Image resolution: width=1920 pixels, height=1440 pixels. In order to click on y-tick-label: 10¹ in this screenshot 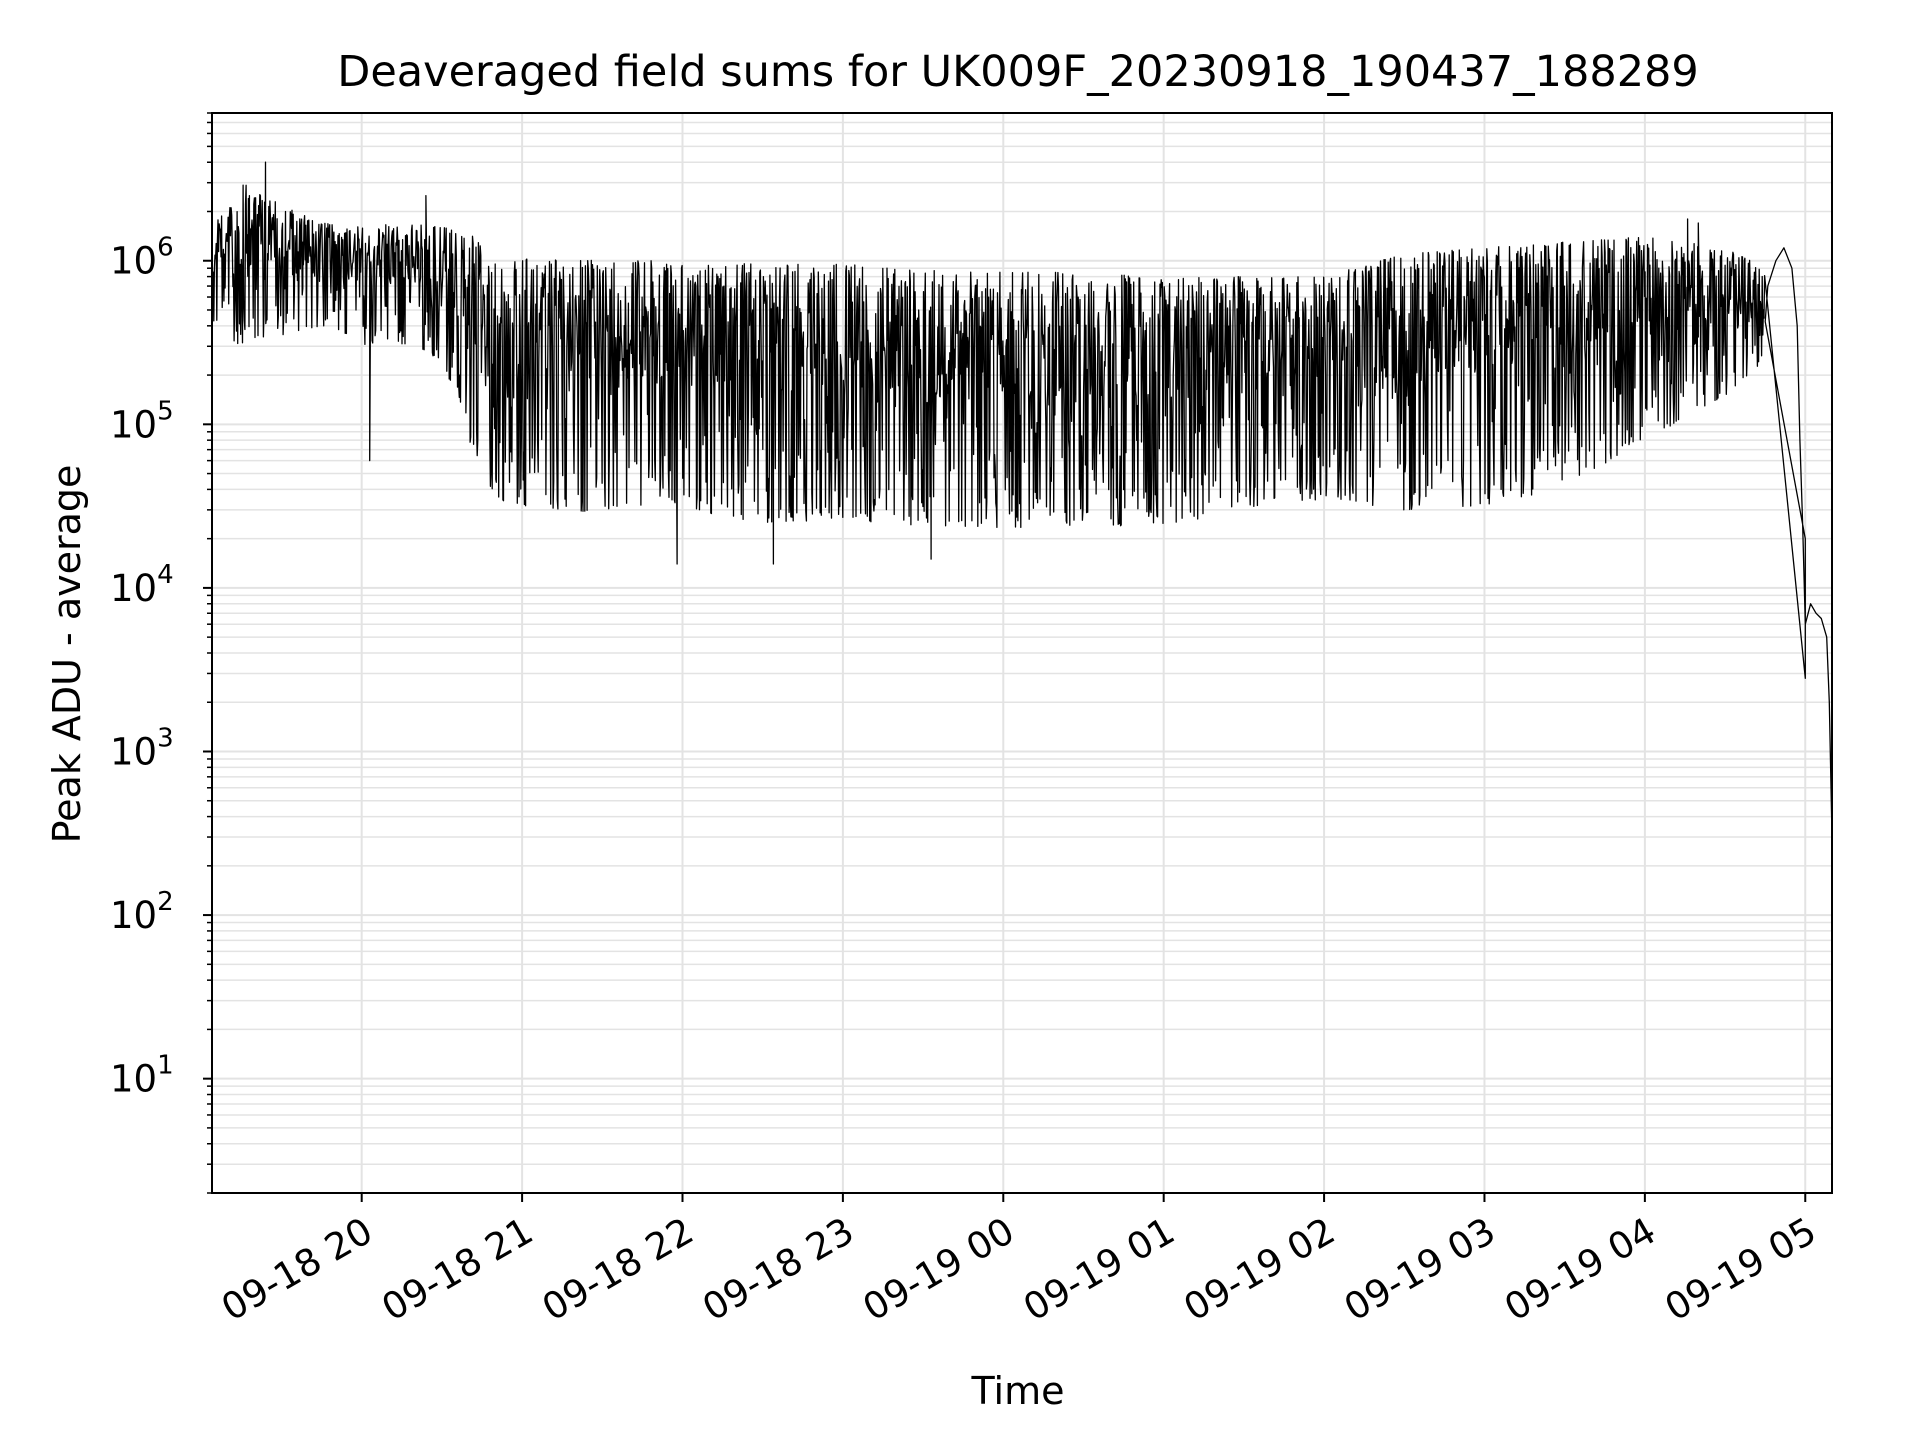, I will do `click(142, 1076)`.